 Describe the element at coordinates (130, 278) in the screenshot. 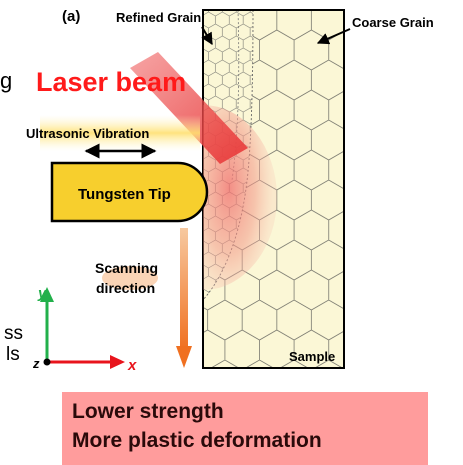

I see `scan-label-glow` at that location.